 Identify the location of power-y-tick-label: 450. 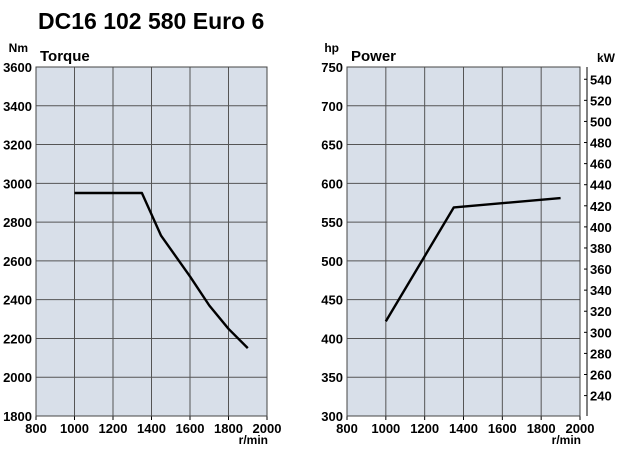
(332, 300).